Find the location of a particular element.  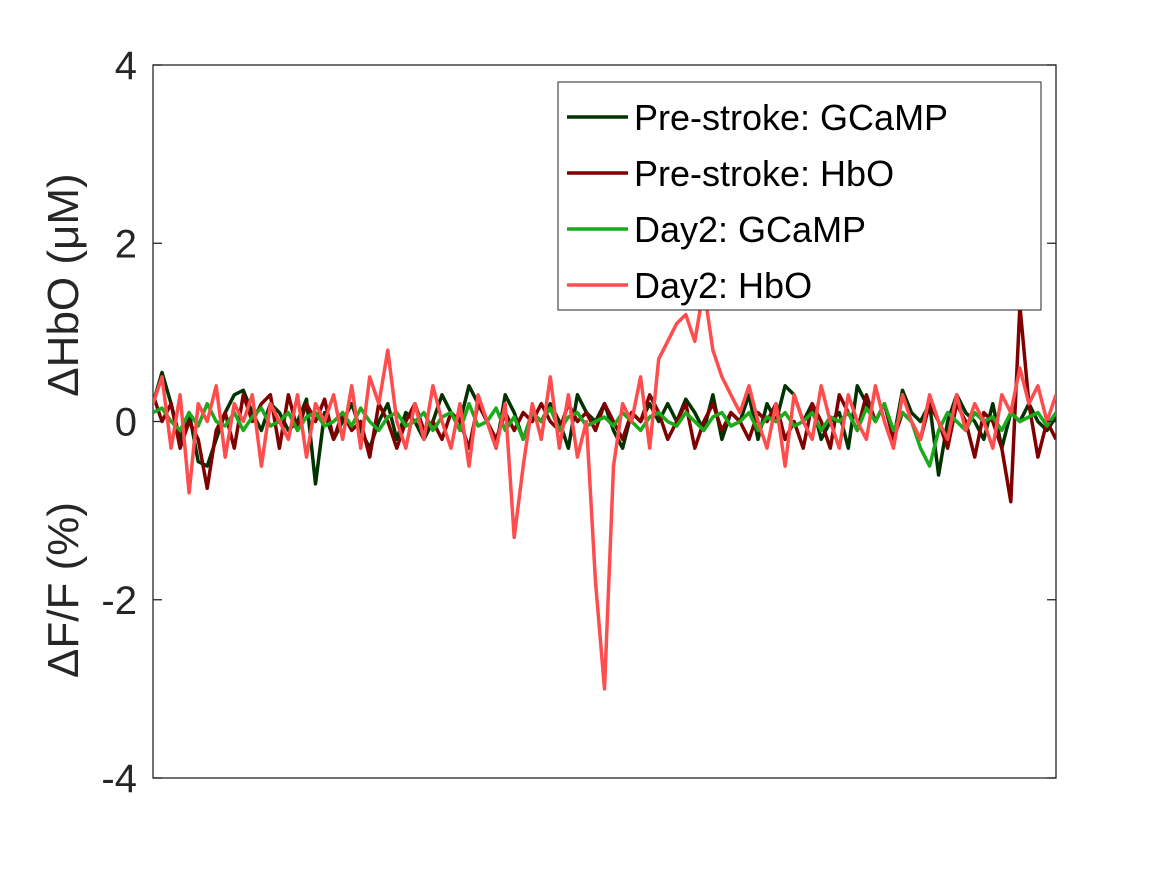

legend-label: Pre-stroke: HbO is located at coordinates (764, 173).